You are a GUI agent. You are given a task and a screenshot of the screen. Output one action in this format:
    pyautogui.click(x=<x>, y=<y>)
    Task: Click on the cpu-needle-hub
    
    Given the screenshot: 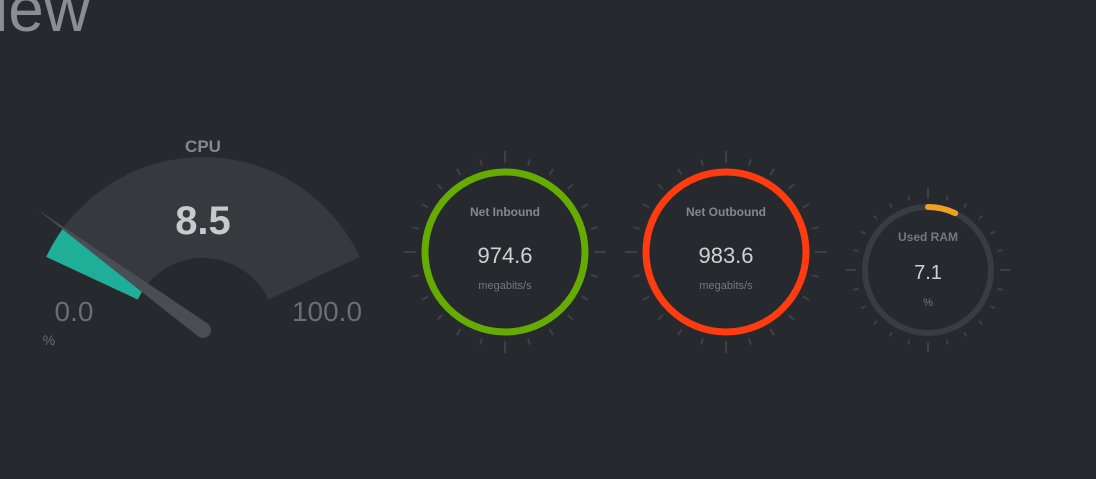 What is the action you would take?
    pyautogui.click(x=203, y=330)
    